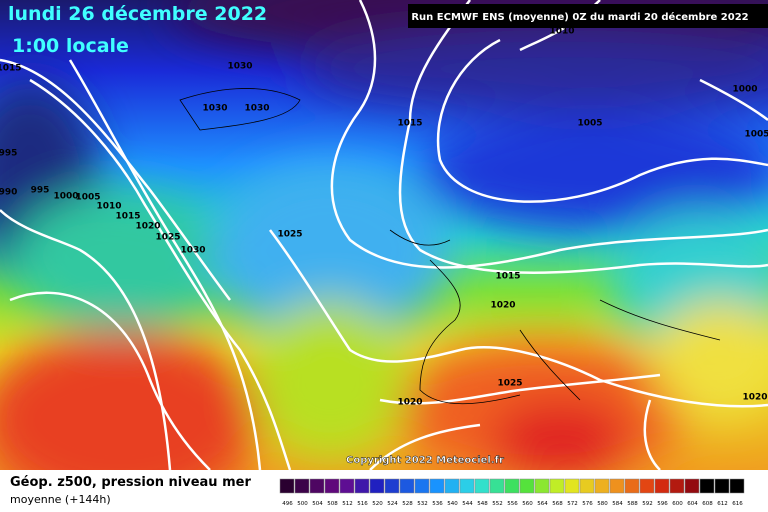 This screenshot has width=768, height=512. What do you see at coordinates (392, 504) in the screenshot?
I see `scale-label: 524` at bounding box center [392, 504].